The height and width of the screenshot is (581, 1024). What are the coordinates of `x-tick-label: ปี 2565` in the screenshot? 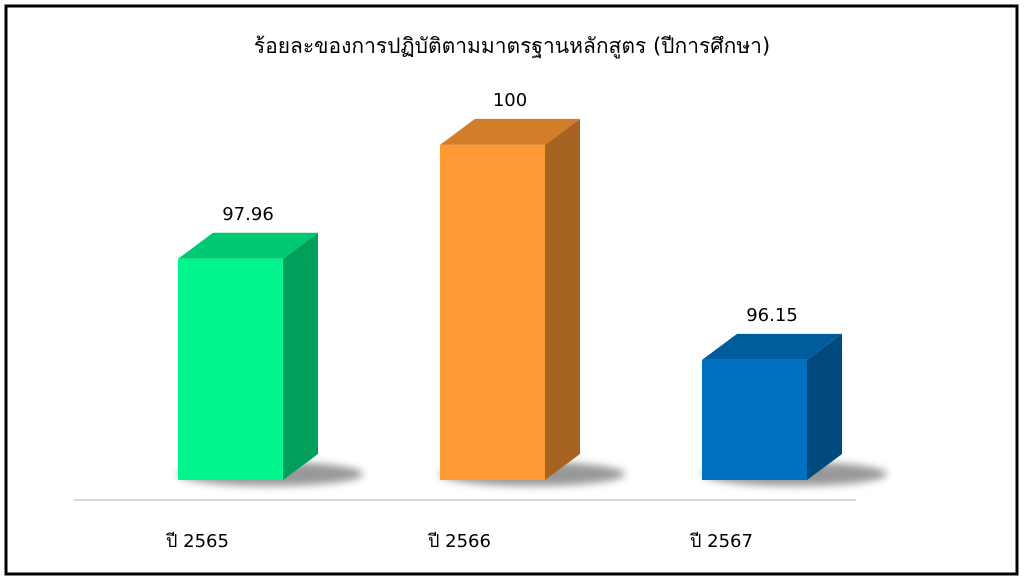 It's located at (197, 541).